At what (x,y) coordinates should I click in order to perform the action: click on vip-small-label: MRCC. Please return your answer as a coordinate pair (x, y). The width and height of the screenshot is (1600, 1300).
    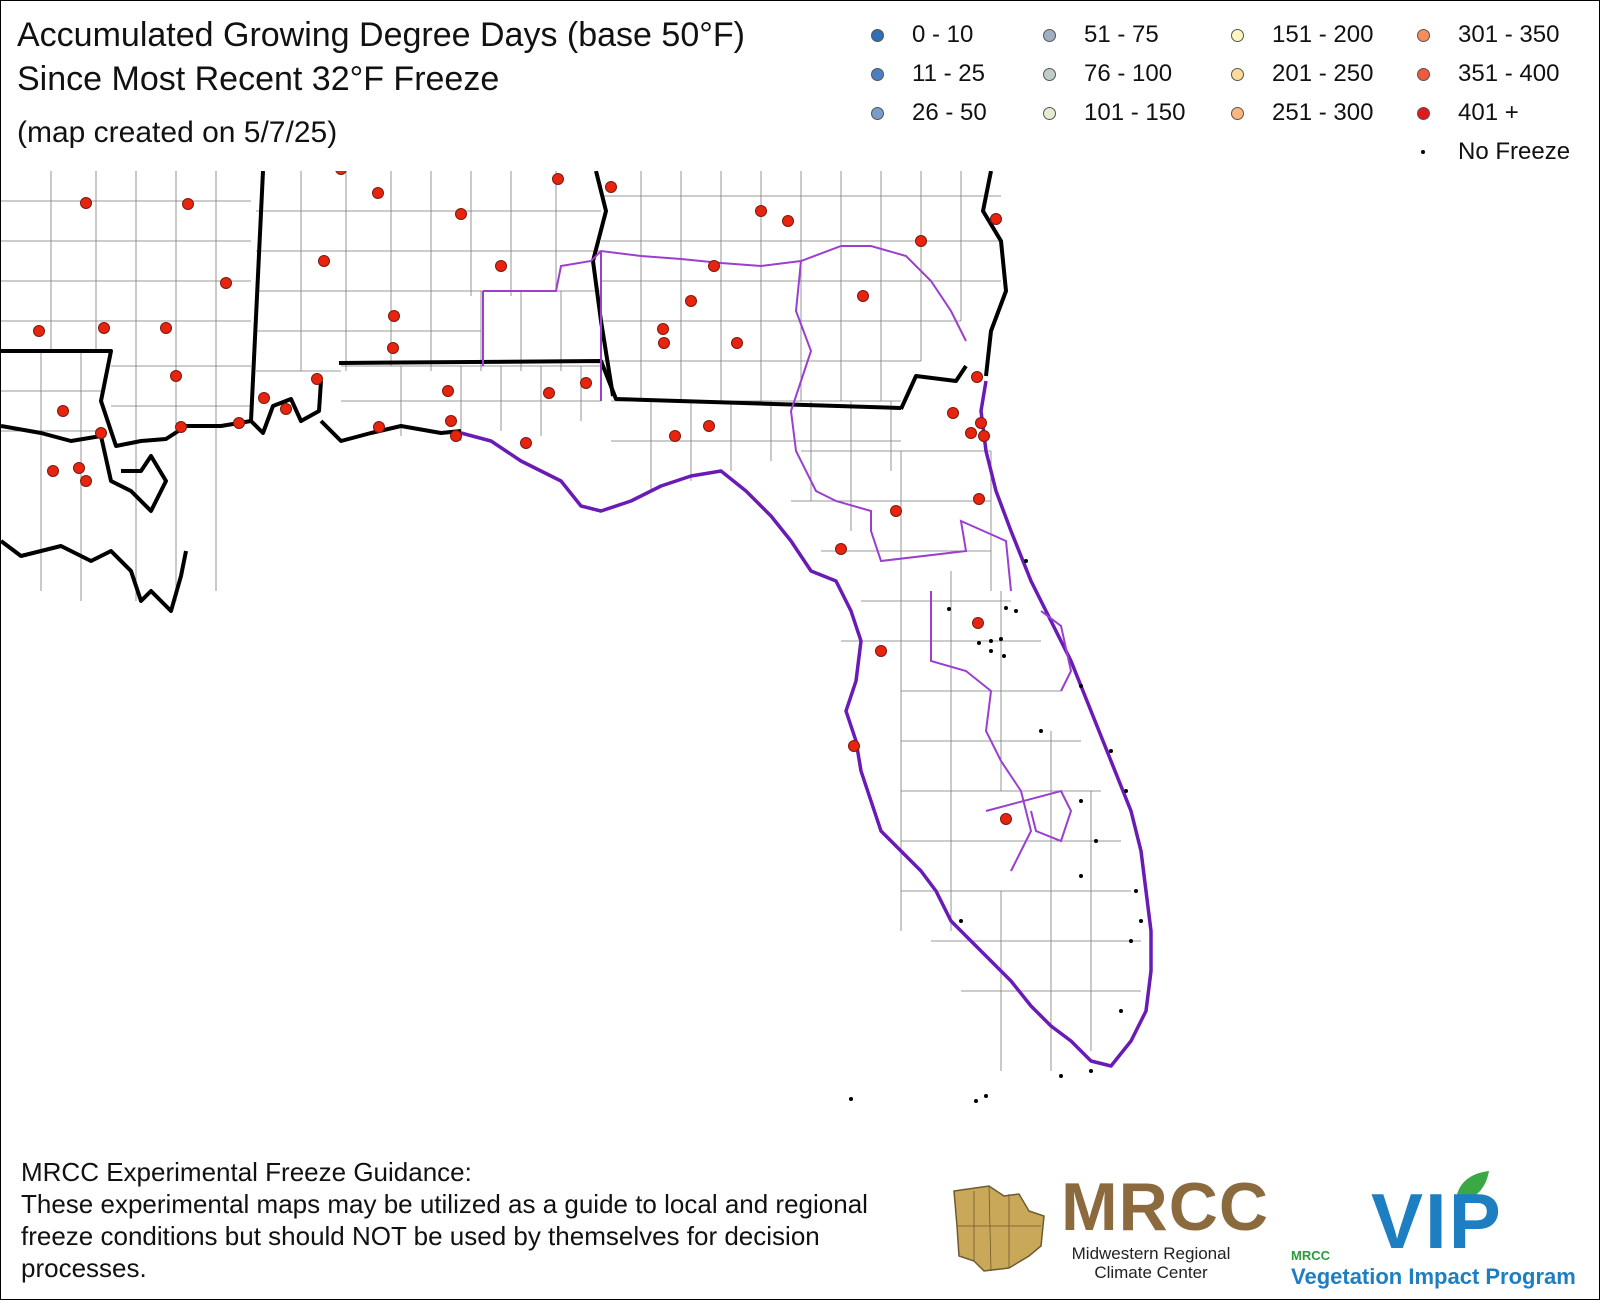
    Looking at the image, I should click on (1310, 1255).